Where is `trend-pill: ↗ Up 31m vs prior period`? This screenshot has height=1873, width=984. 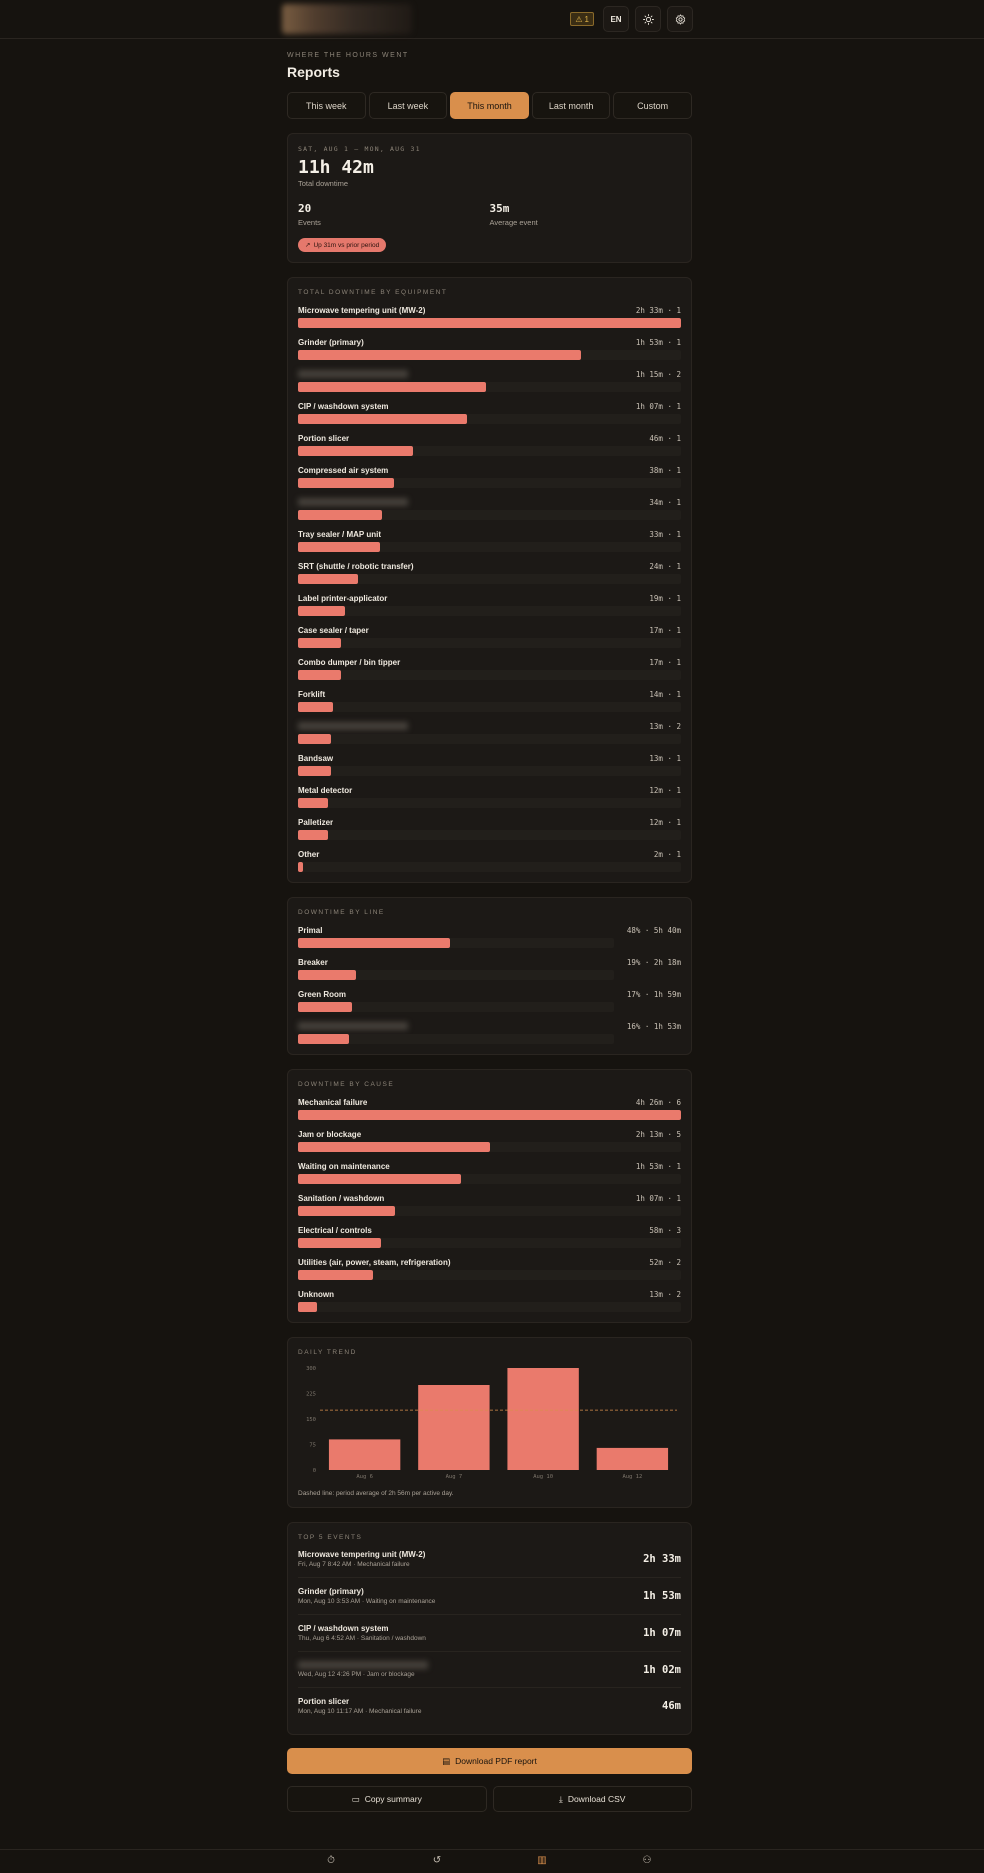
trend-pill: ↗ Up 31m vs prior period is located at coordinates (342, 245).